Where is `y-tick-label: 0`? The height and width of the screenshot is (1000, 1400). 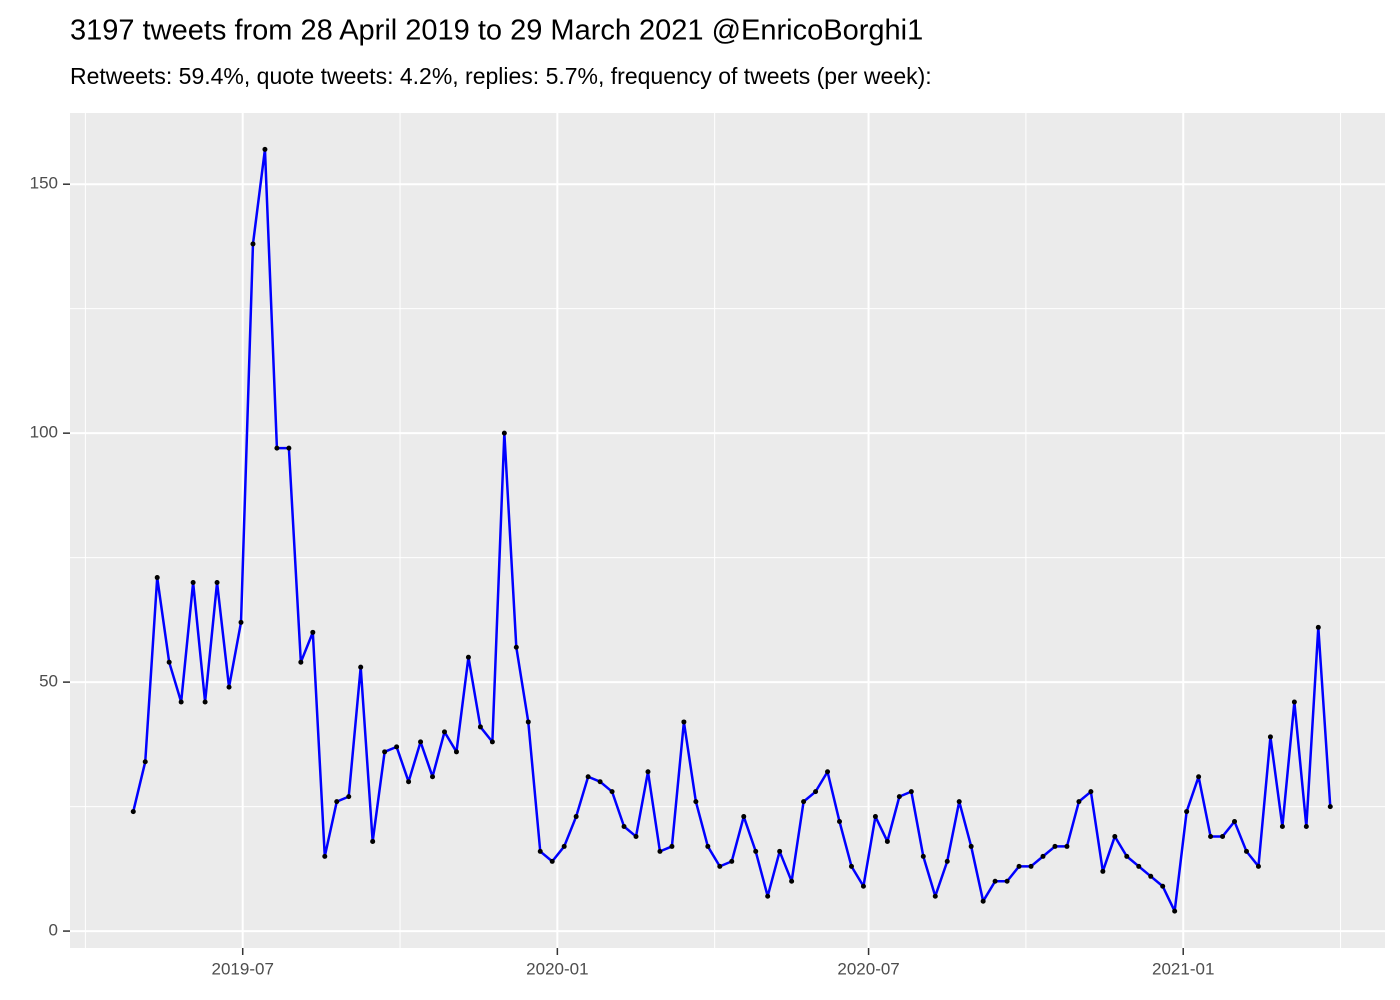
y-tick-label: 0 is located at coordinates (53, 930).